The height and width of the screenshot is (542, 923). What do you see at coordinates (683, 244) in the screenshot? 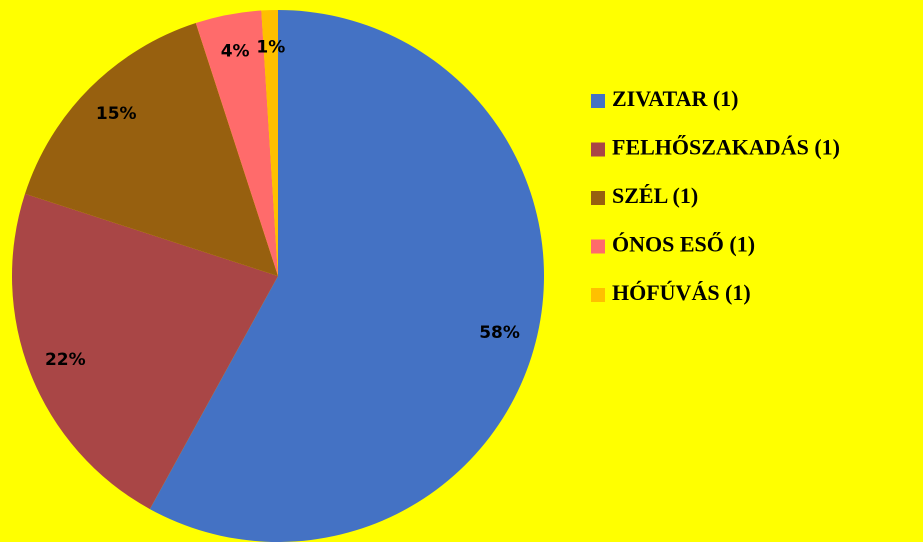
I see `legend-label: ÓNOS ESŐ (1)` at bounding box center [683, 244].